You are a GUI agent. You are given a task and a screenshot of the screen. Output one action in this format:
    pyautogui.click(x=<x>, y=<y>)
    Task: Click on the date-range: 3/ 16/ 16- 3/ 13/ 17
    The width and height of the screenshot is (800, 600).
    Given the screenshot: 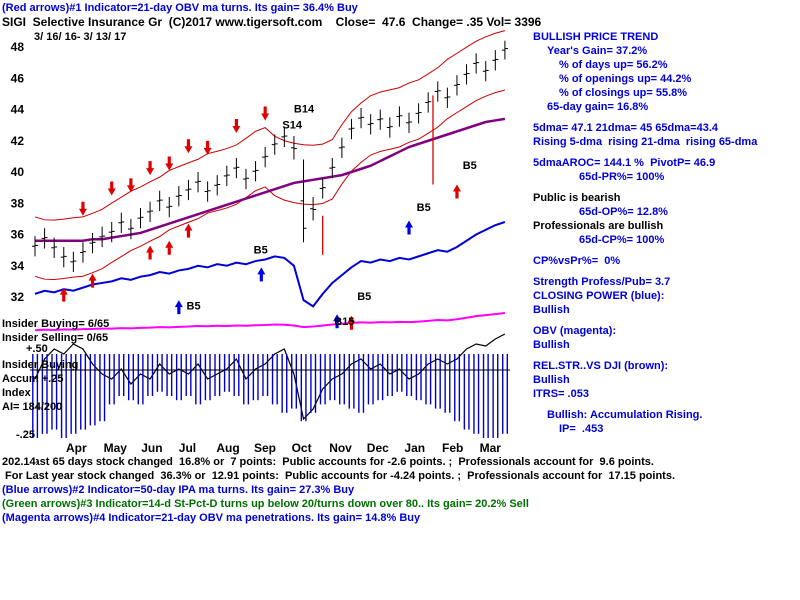 What is the action you would take?
    pyautogui.click(x=80, y=37)
    